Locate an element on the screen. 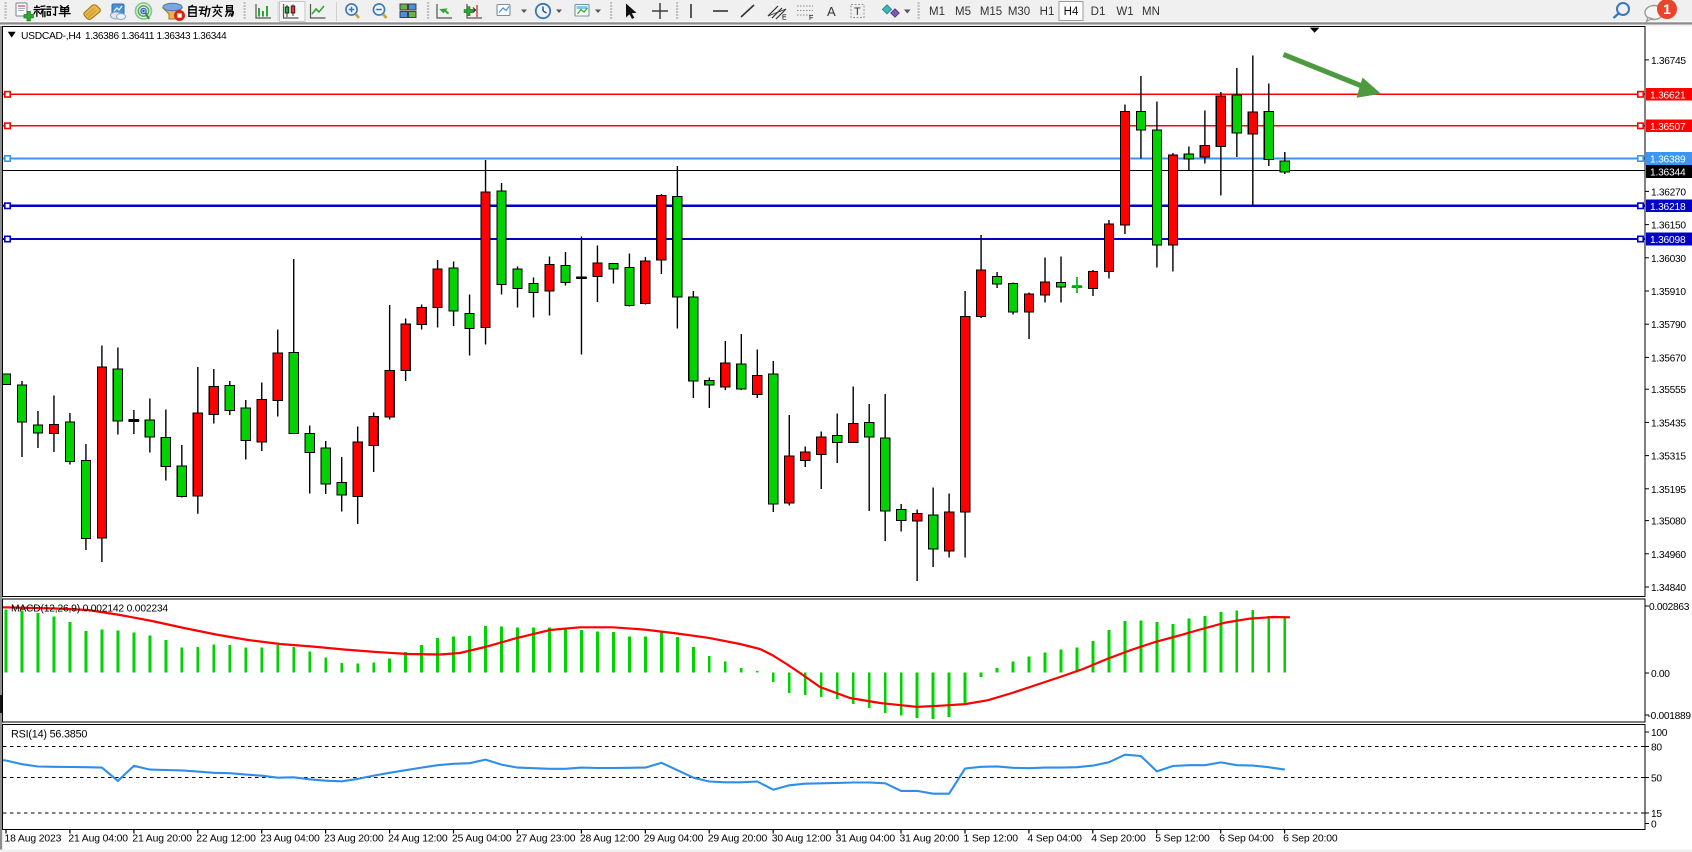 This screenshot has width=1692, height=852. svg-text: T is located at coordinates (857, 12).